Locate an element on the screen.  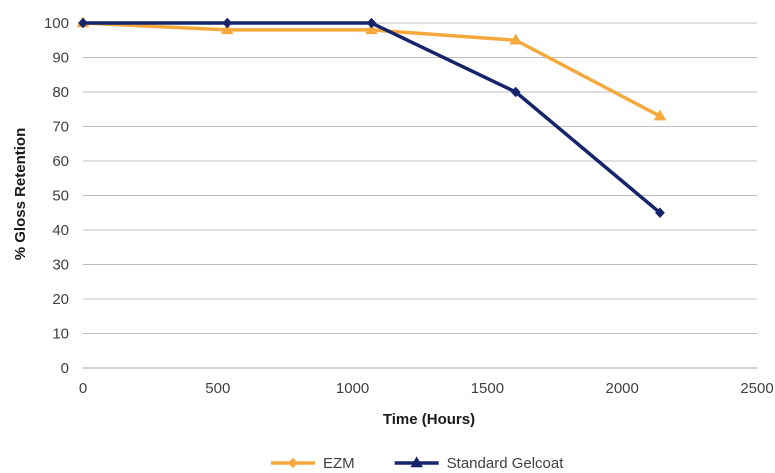
x-tick-label-2500: 2500 is located at coordinates (756, 388).